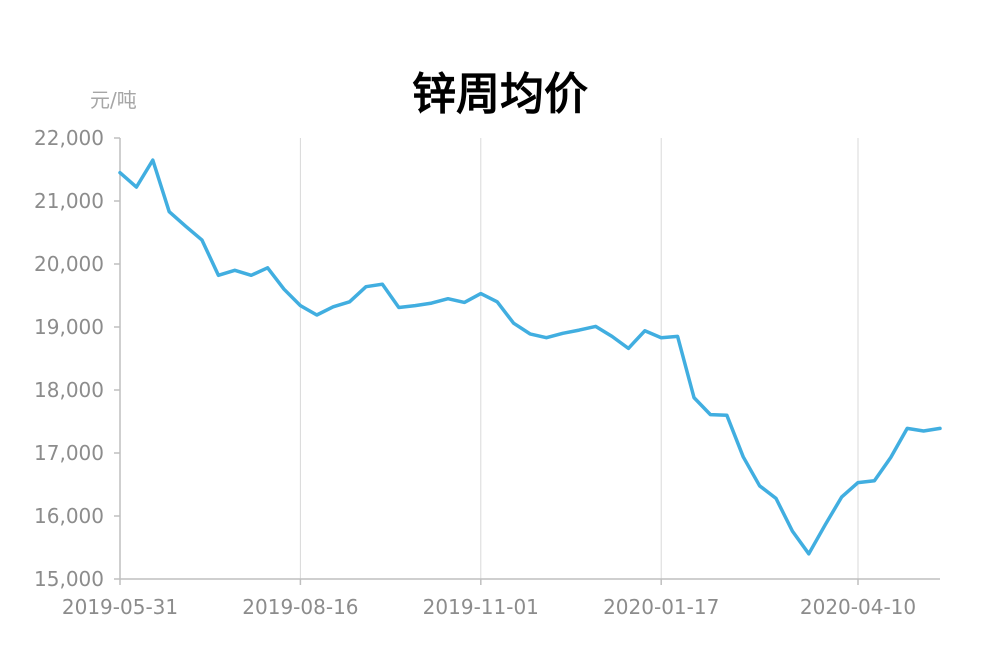 This screenshot has height=660, width=1000. I want to click on chart-title: 锌周均价, so click(500, 94).